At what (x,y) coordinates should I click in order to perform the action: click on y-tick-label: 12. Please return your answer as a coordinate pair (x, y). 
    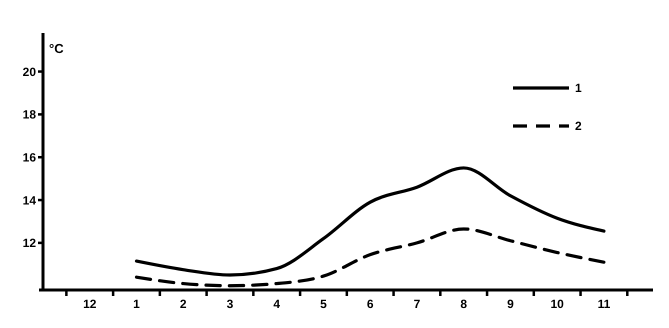
    Looking at the image, I should click on (29, 243).